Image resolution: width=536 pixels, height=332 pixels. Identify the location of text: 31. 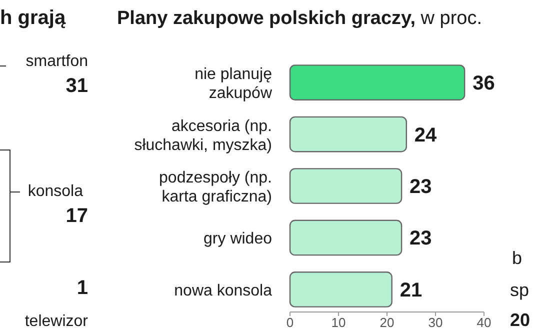
(77, 86).